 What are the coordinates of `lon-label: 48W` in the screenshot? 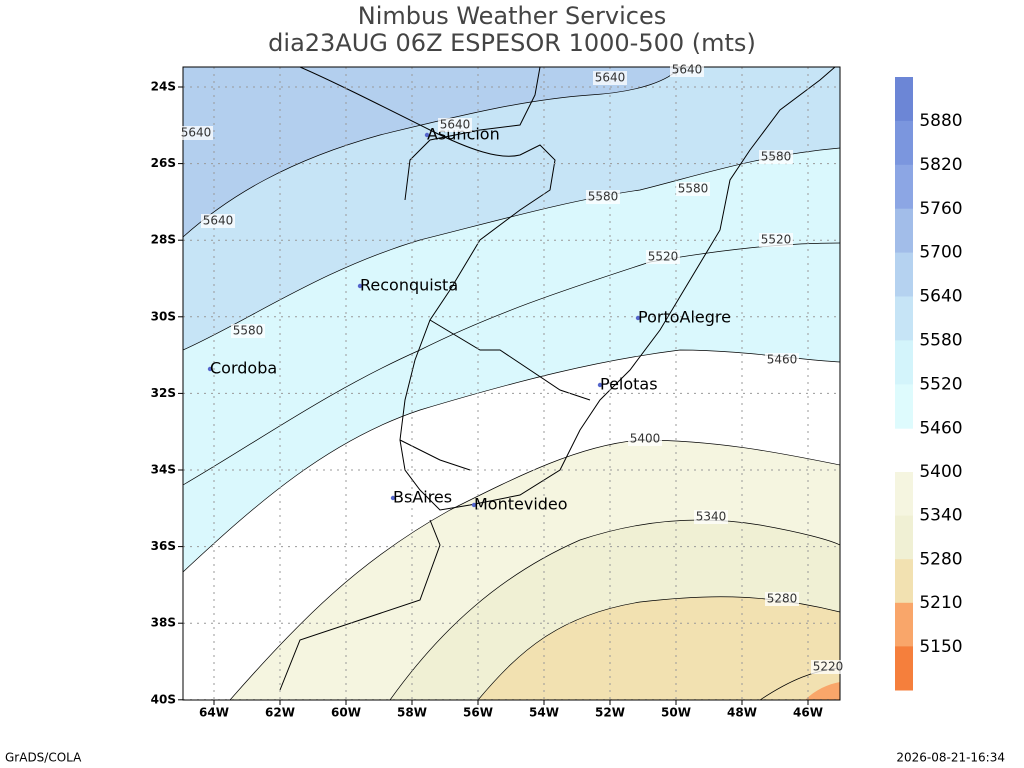 It's located at (742, 713).